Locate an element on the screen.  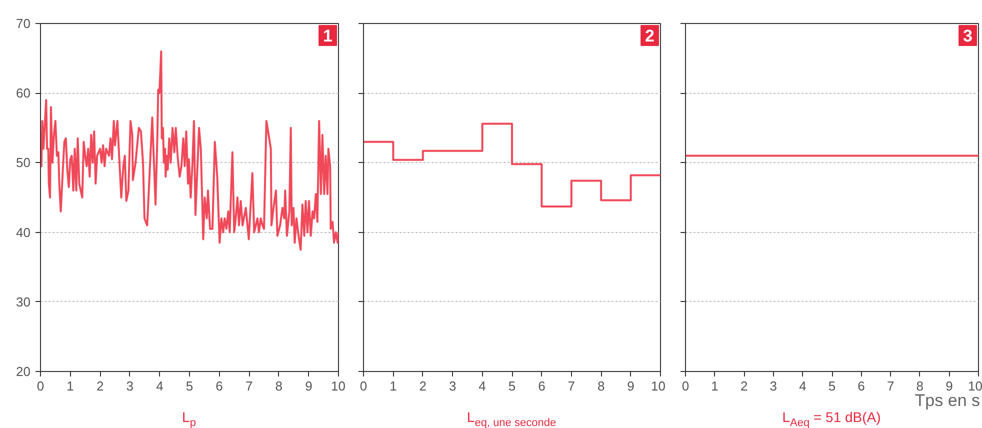
text: Tps en s is located at coordinates (947, 401).